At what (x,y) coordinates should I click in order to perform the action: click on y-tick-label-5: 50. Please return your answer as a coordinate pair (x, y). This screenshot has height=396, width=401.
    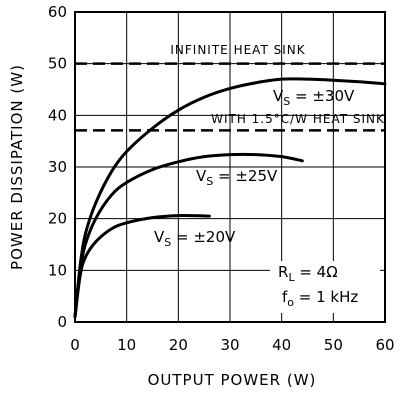
    Looking at the image, I should click on (57, 64).